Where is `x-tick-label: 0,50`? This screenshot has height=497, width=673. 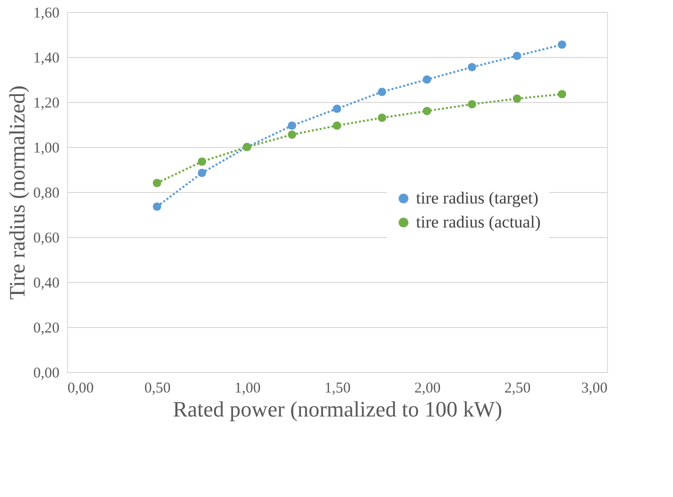 x-tick-label: 0,50 is located at coordinates (157, 388).